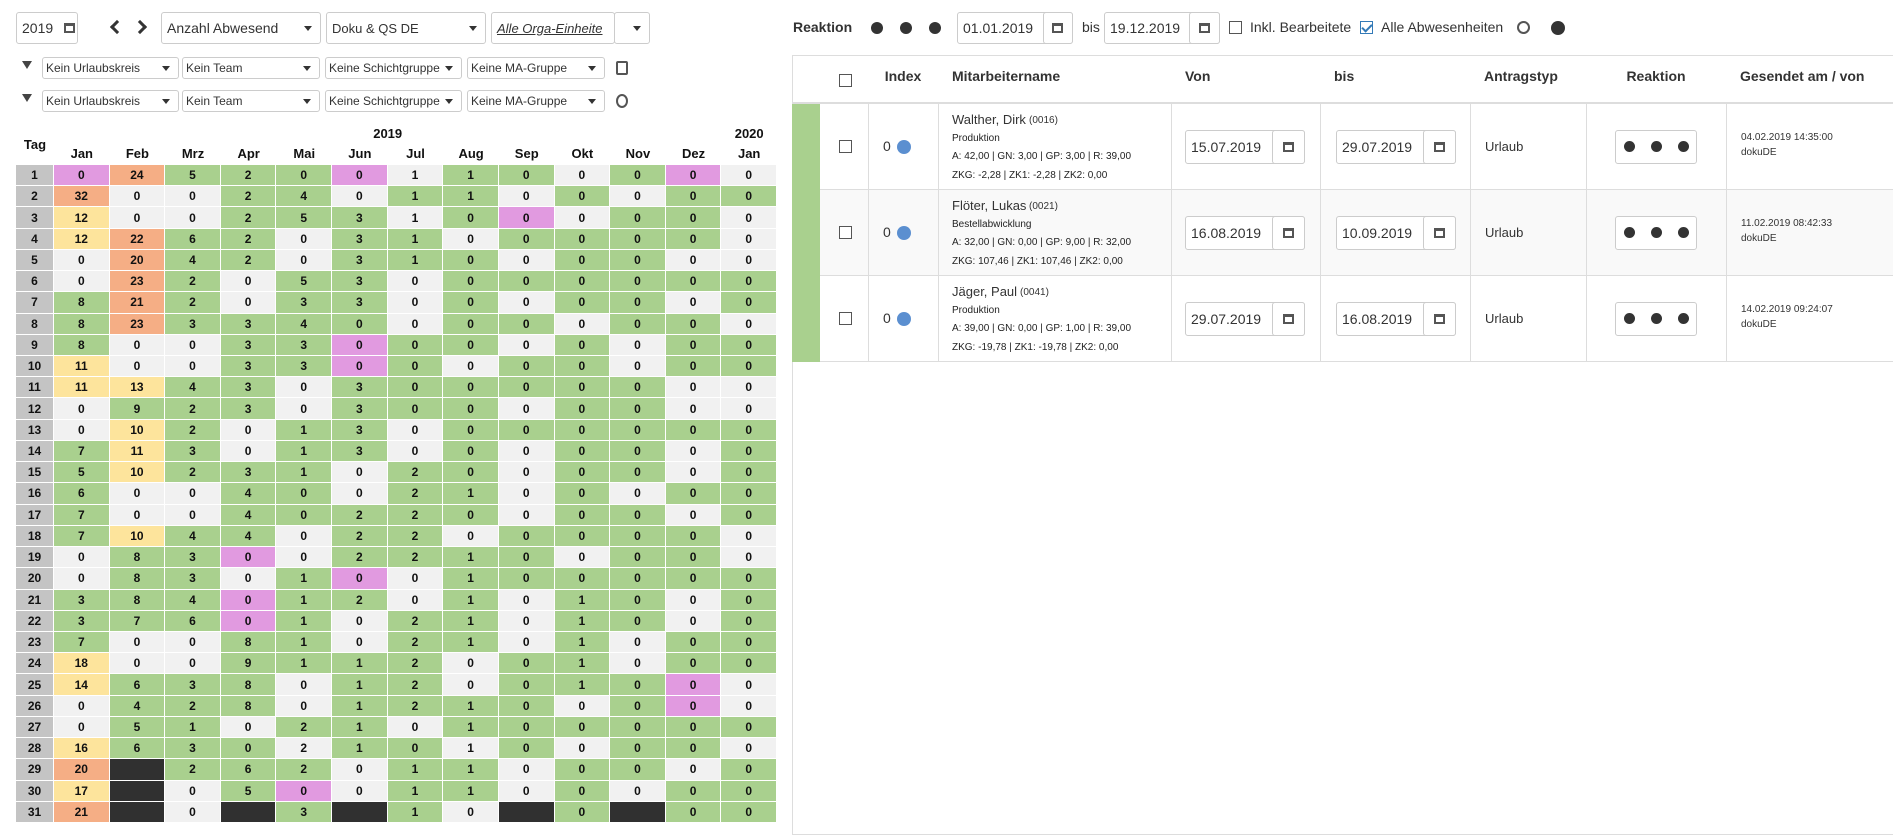 The height and width of the screenshot is (835, 1893). I want to click on day-number: 17, so click(34, 514).